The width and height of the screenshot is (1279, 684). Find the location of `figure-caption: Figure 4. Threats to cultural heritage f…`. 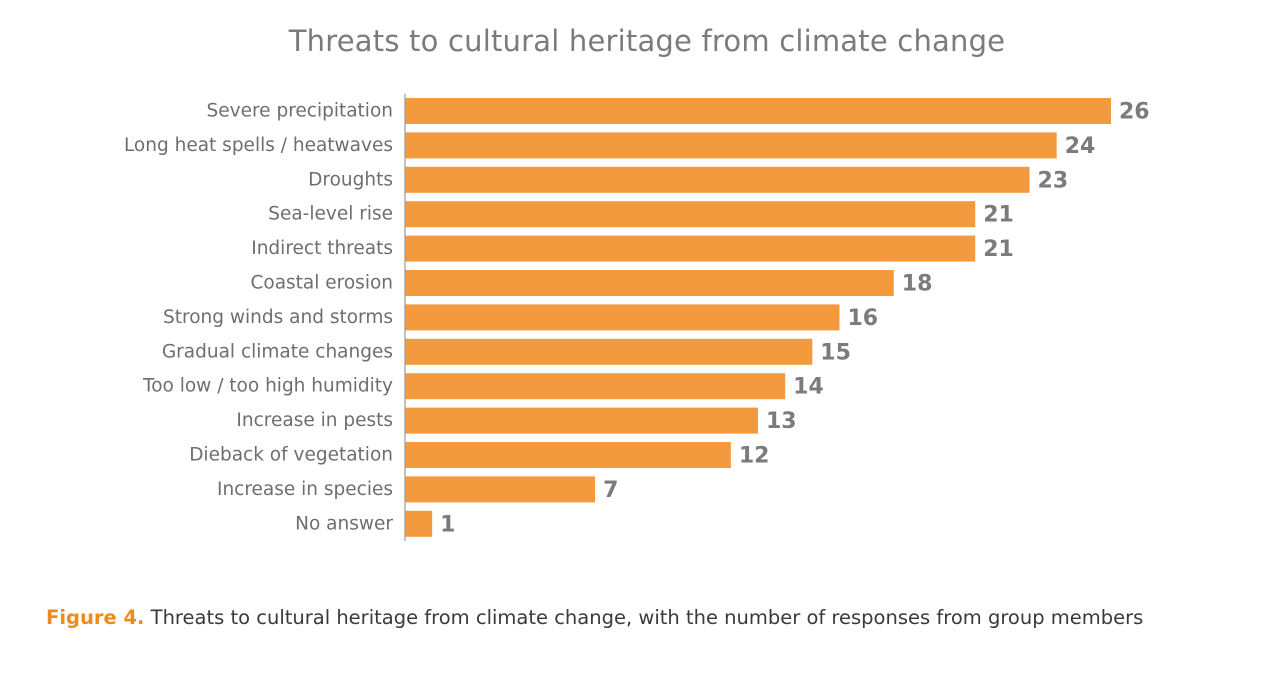

figure-caption: Figure 4. Threats to cultural heritage f… is located at coordinates (594, 617).